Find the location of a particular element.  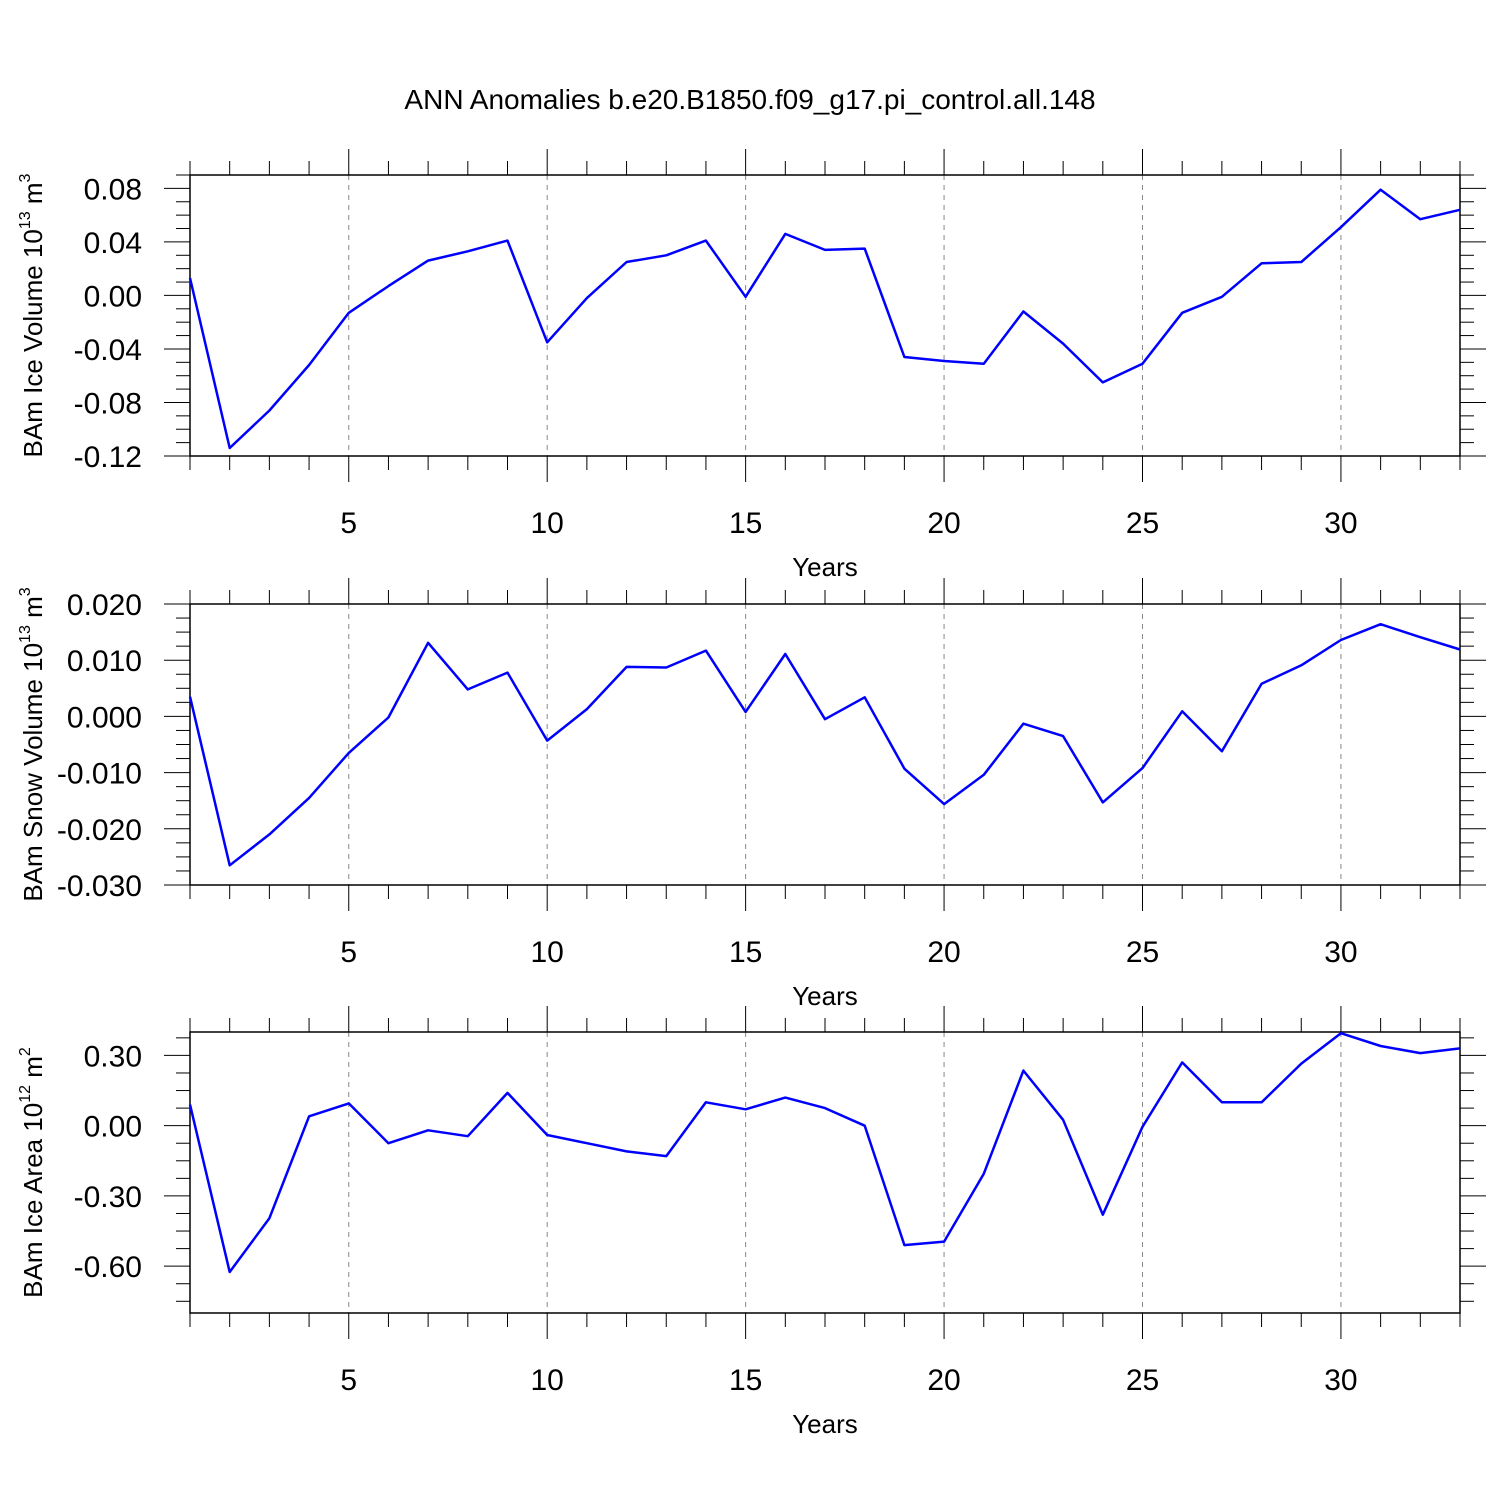

y-tick-label: -0.020 is located at coordinates (99, 830).